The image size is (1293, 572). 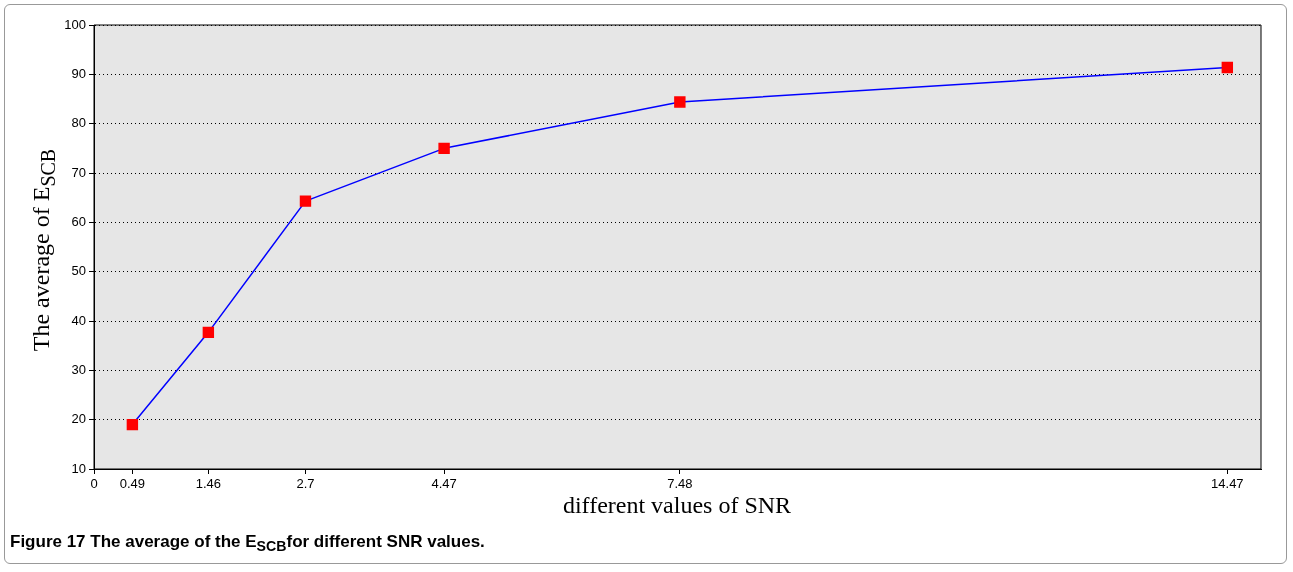 What do you see at coordinates (78, 369) in the screenshot?
I see `y-tick-label: 30` at bounding box center [78, 369].